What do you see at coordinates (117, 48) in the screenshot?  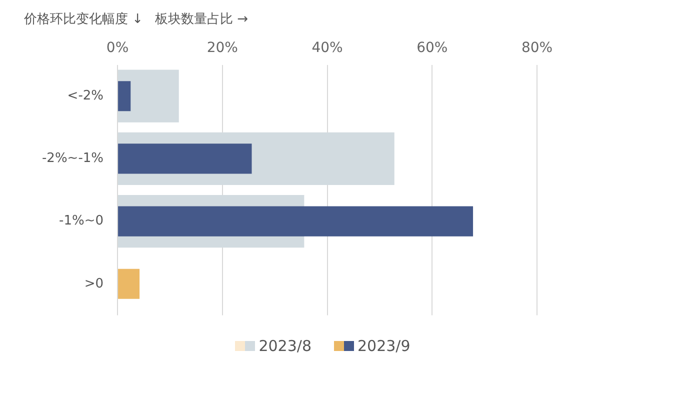 I see `x-tick-label: 0%` at bounding box center [117, 48].